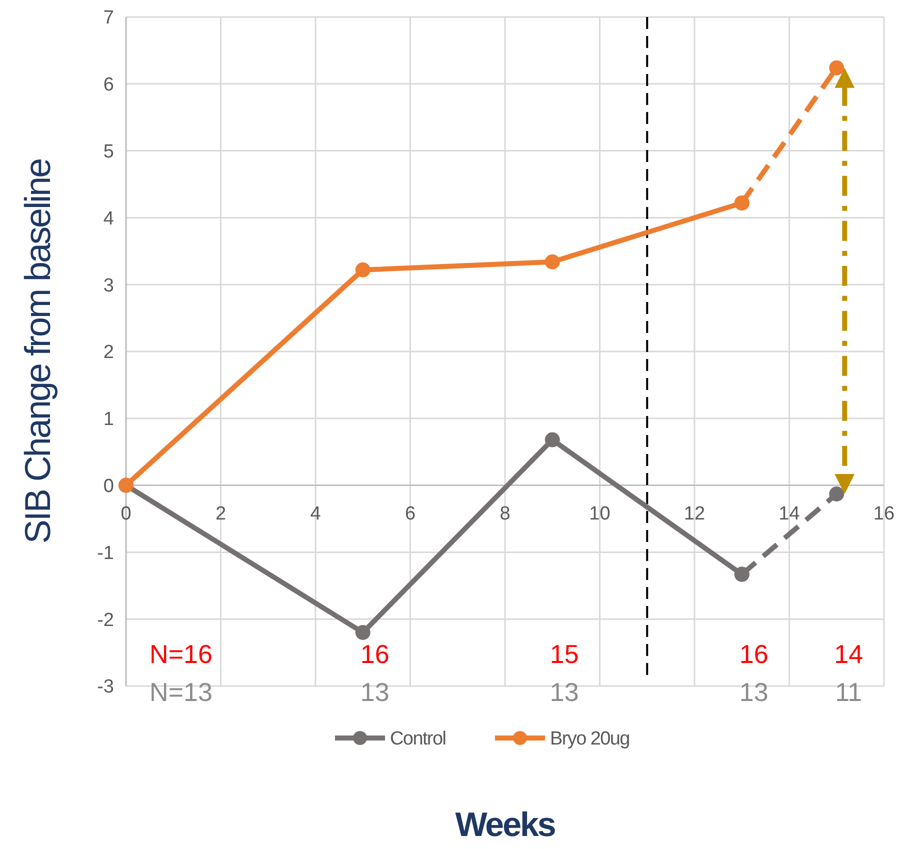 This screenshot has width=908, height=849. What do you see at coordinates (789, 513) in the screenshot?
I see `x-tick-label: 14` at bounding box center [789, 513].